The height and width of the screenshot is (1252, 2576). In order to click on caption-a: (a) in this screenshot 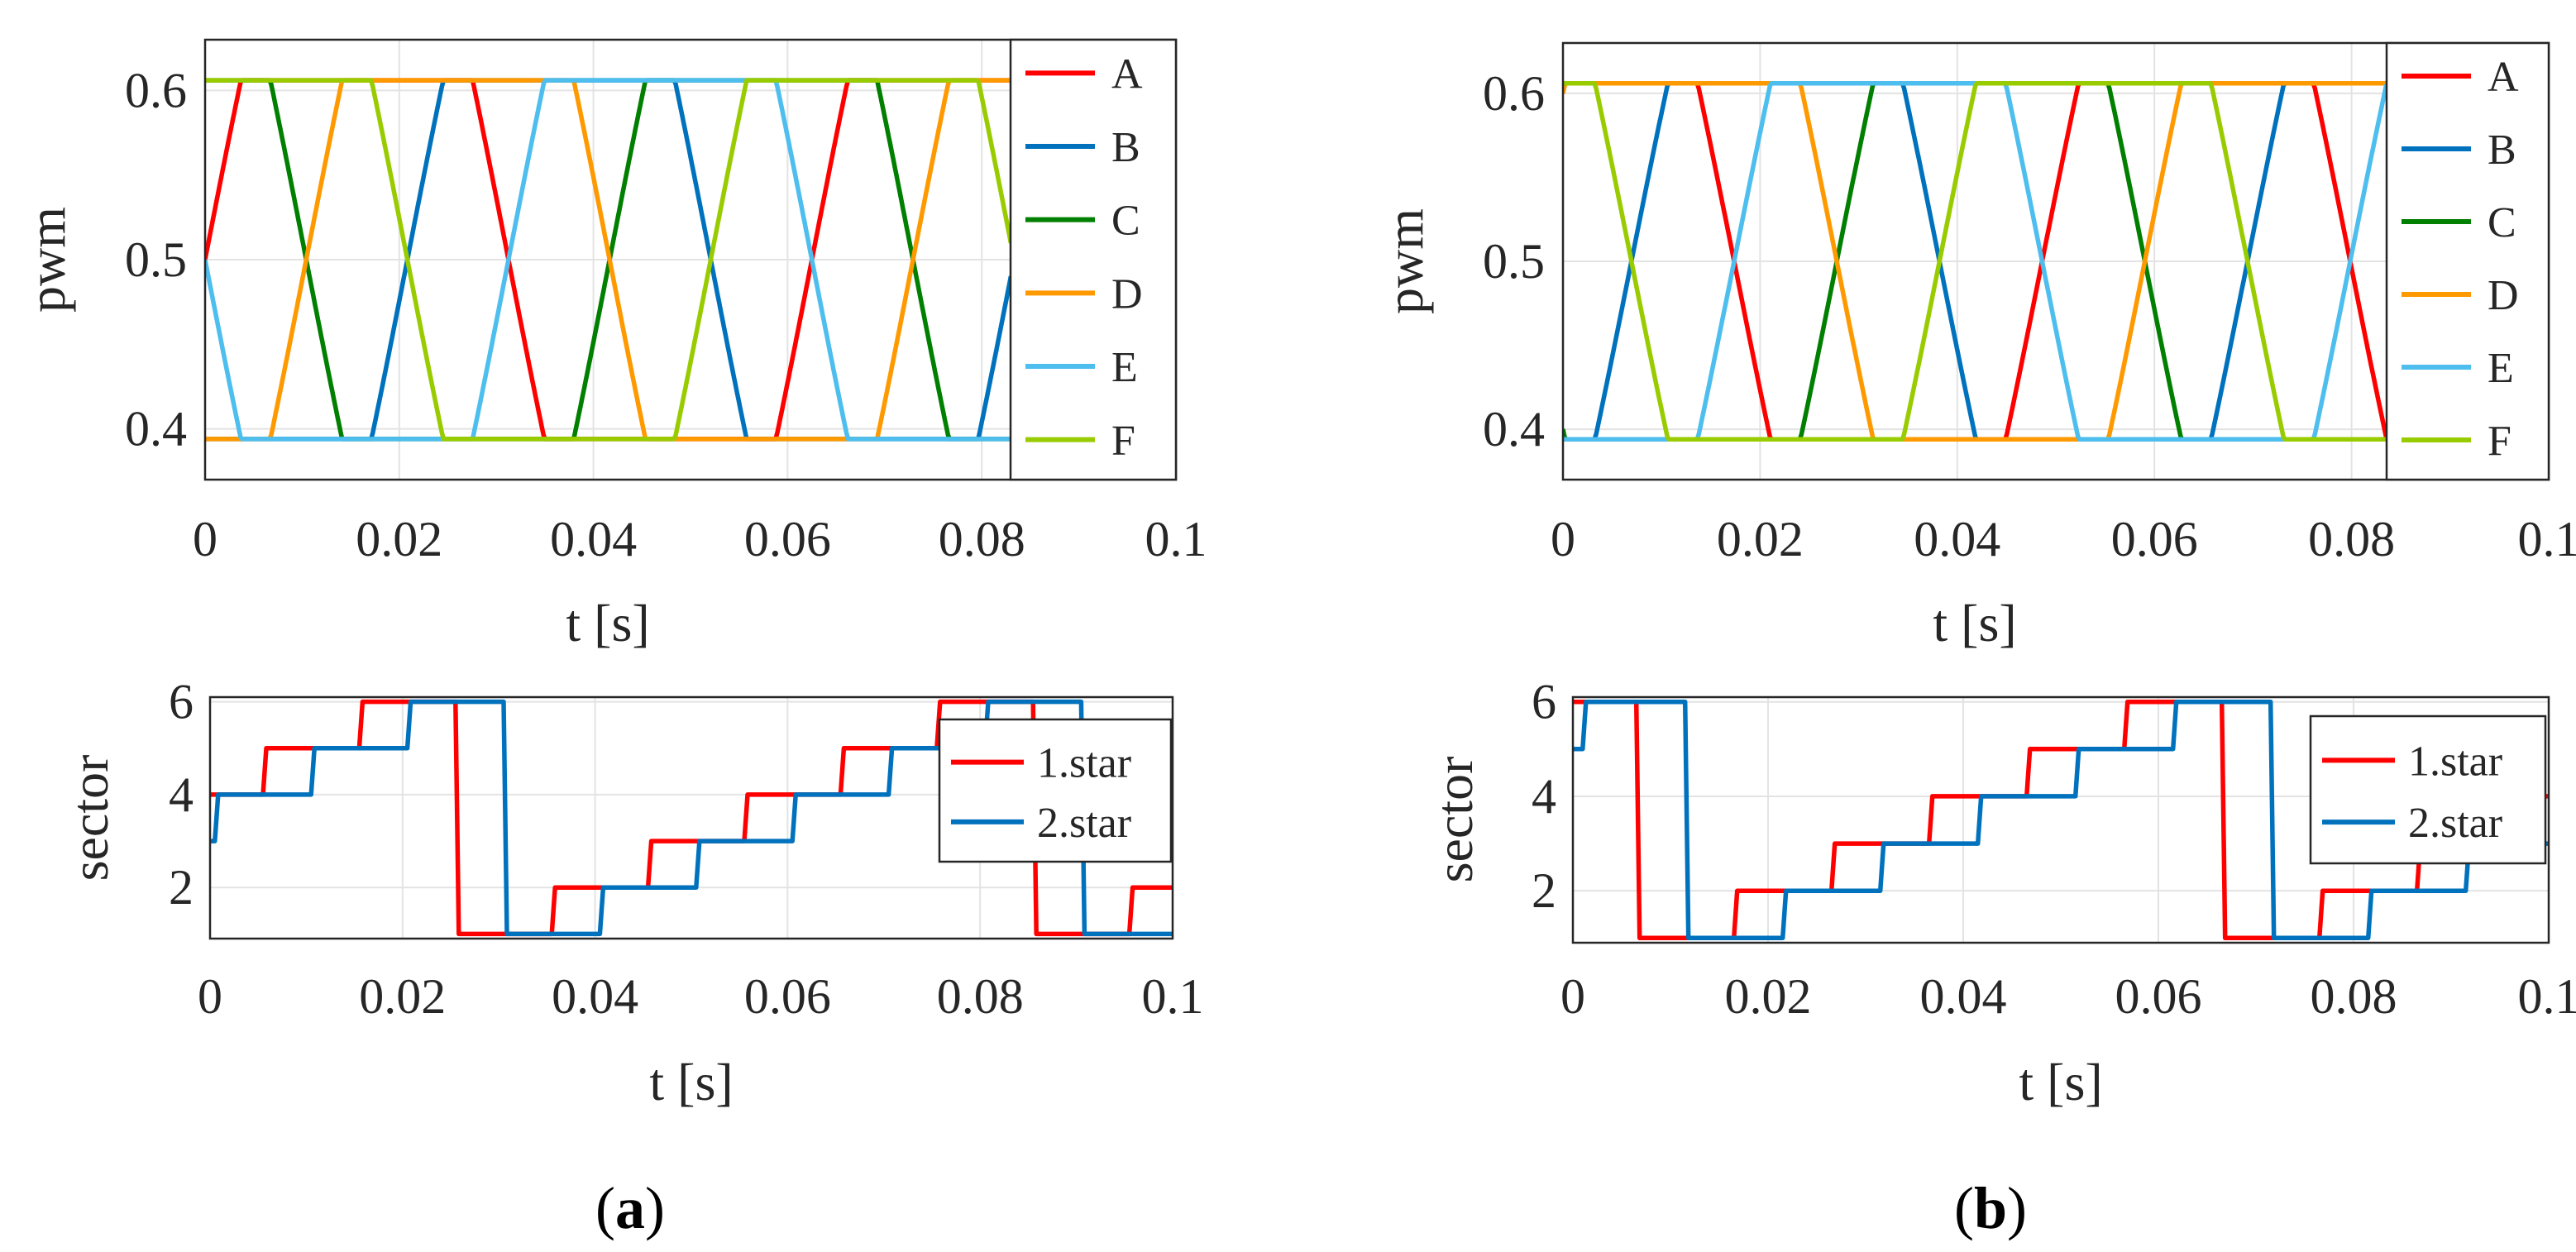, I will do `click(630, 1208)`.